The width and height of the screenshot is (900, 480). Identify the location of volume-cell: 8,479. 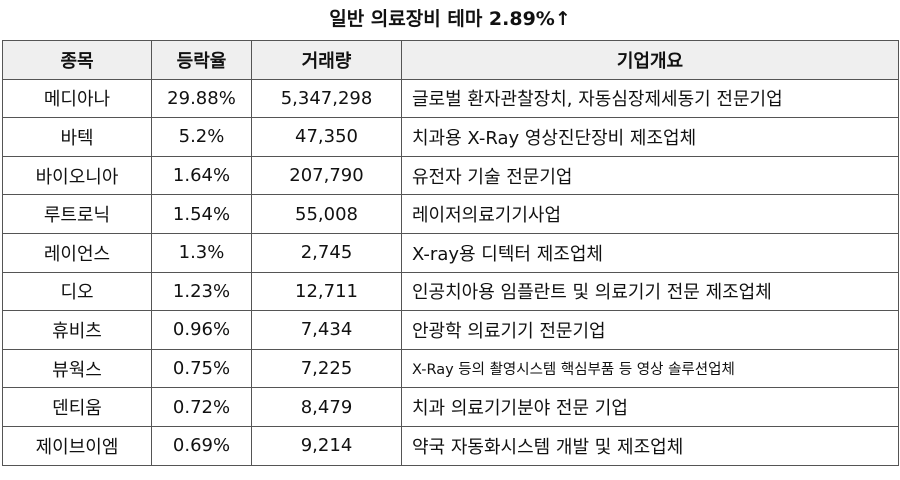
(326, 407).